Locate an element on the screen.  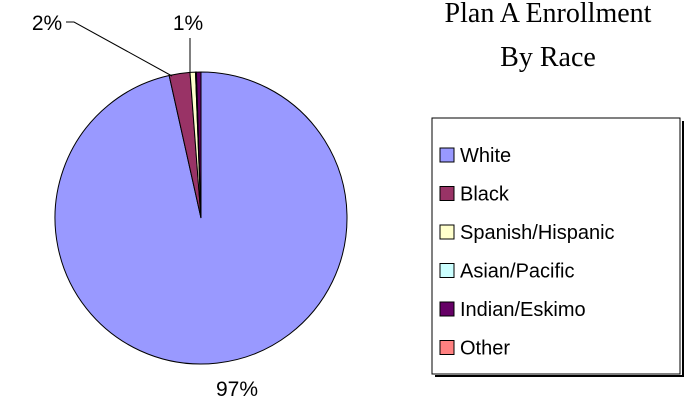
legend-label-other: Other is located at coordinates (485, 349).